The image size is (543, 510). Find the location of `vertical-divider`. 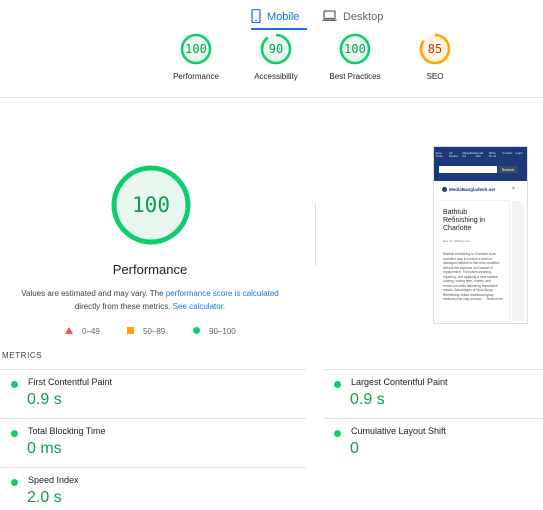

vertical-divider is located at coordinates (315, 234).